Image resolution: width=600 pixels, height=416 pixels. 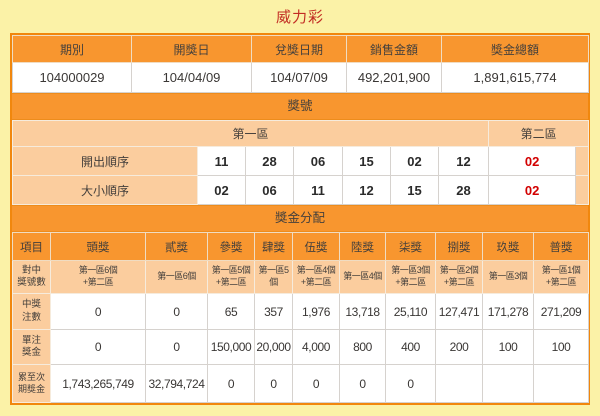 I want to click on prize-header-tier-5: 伍獎, so click(x=316, y=246).